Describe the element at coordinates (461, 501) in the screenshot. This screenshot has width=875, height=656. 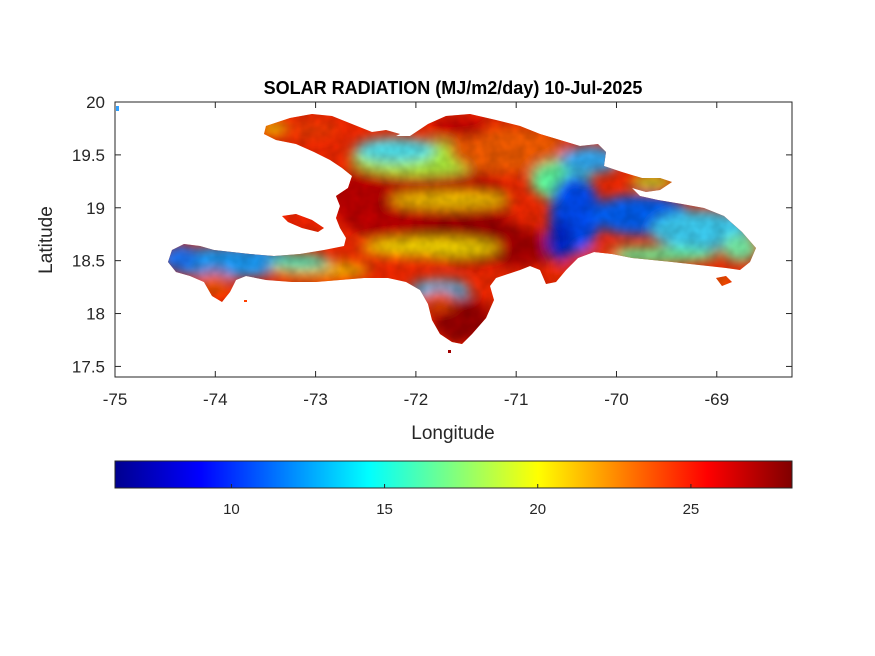
I see `colorbar-ticks: 10 15 20 25` at that location.